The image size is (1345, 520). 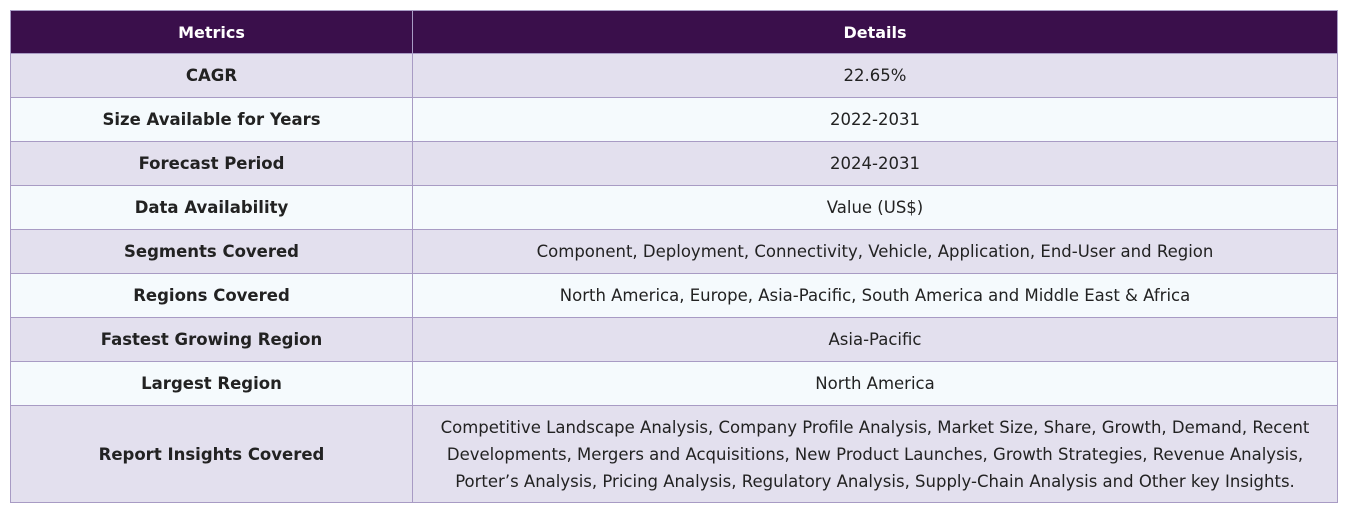 I want to click on table-header-row: Metrics Details, so click(x=674, y=32).